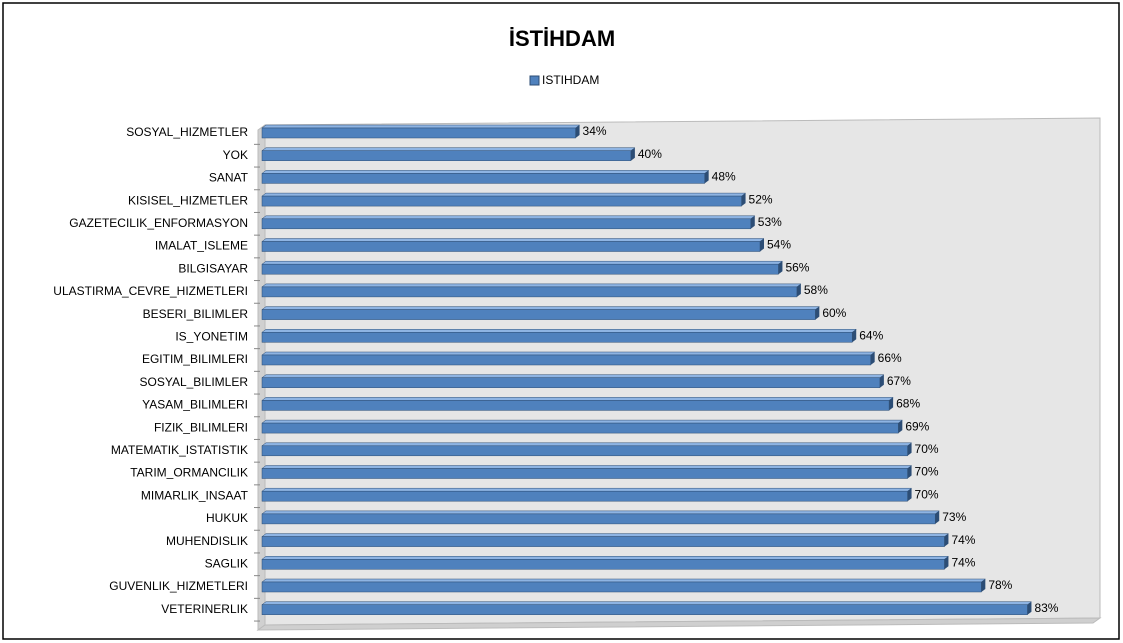  Describe the element at coordinates (201, 246) in the screenshot. I see `y-tick-label: IMALAT_ISLEME` at that location.